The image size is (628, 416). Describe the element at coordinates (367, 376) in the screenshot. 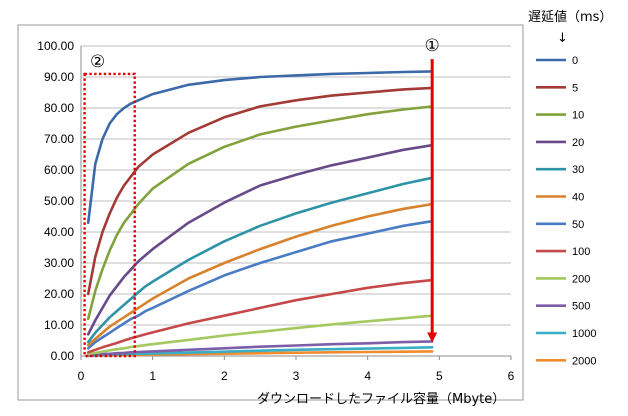

I see `x-tick-label: 4` at that location.